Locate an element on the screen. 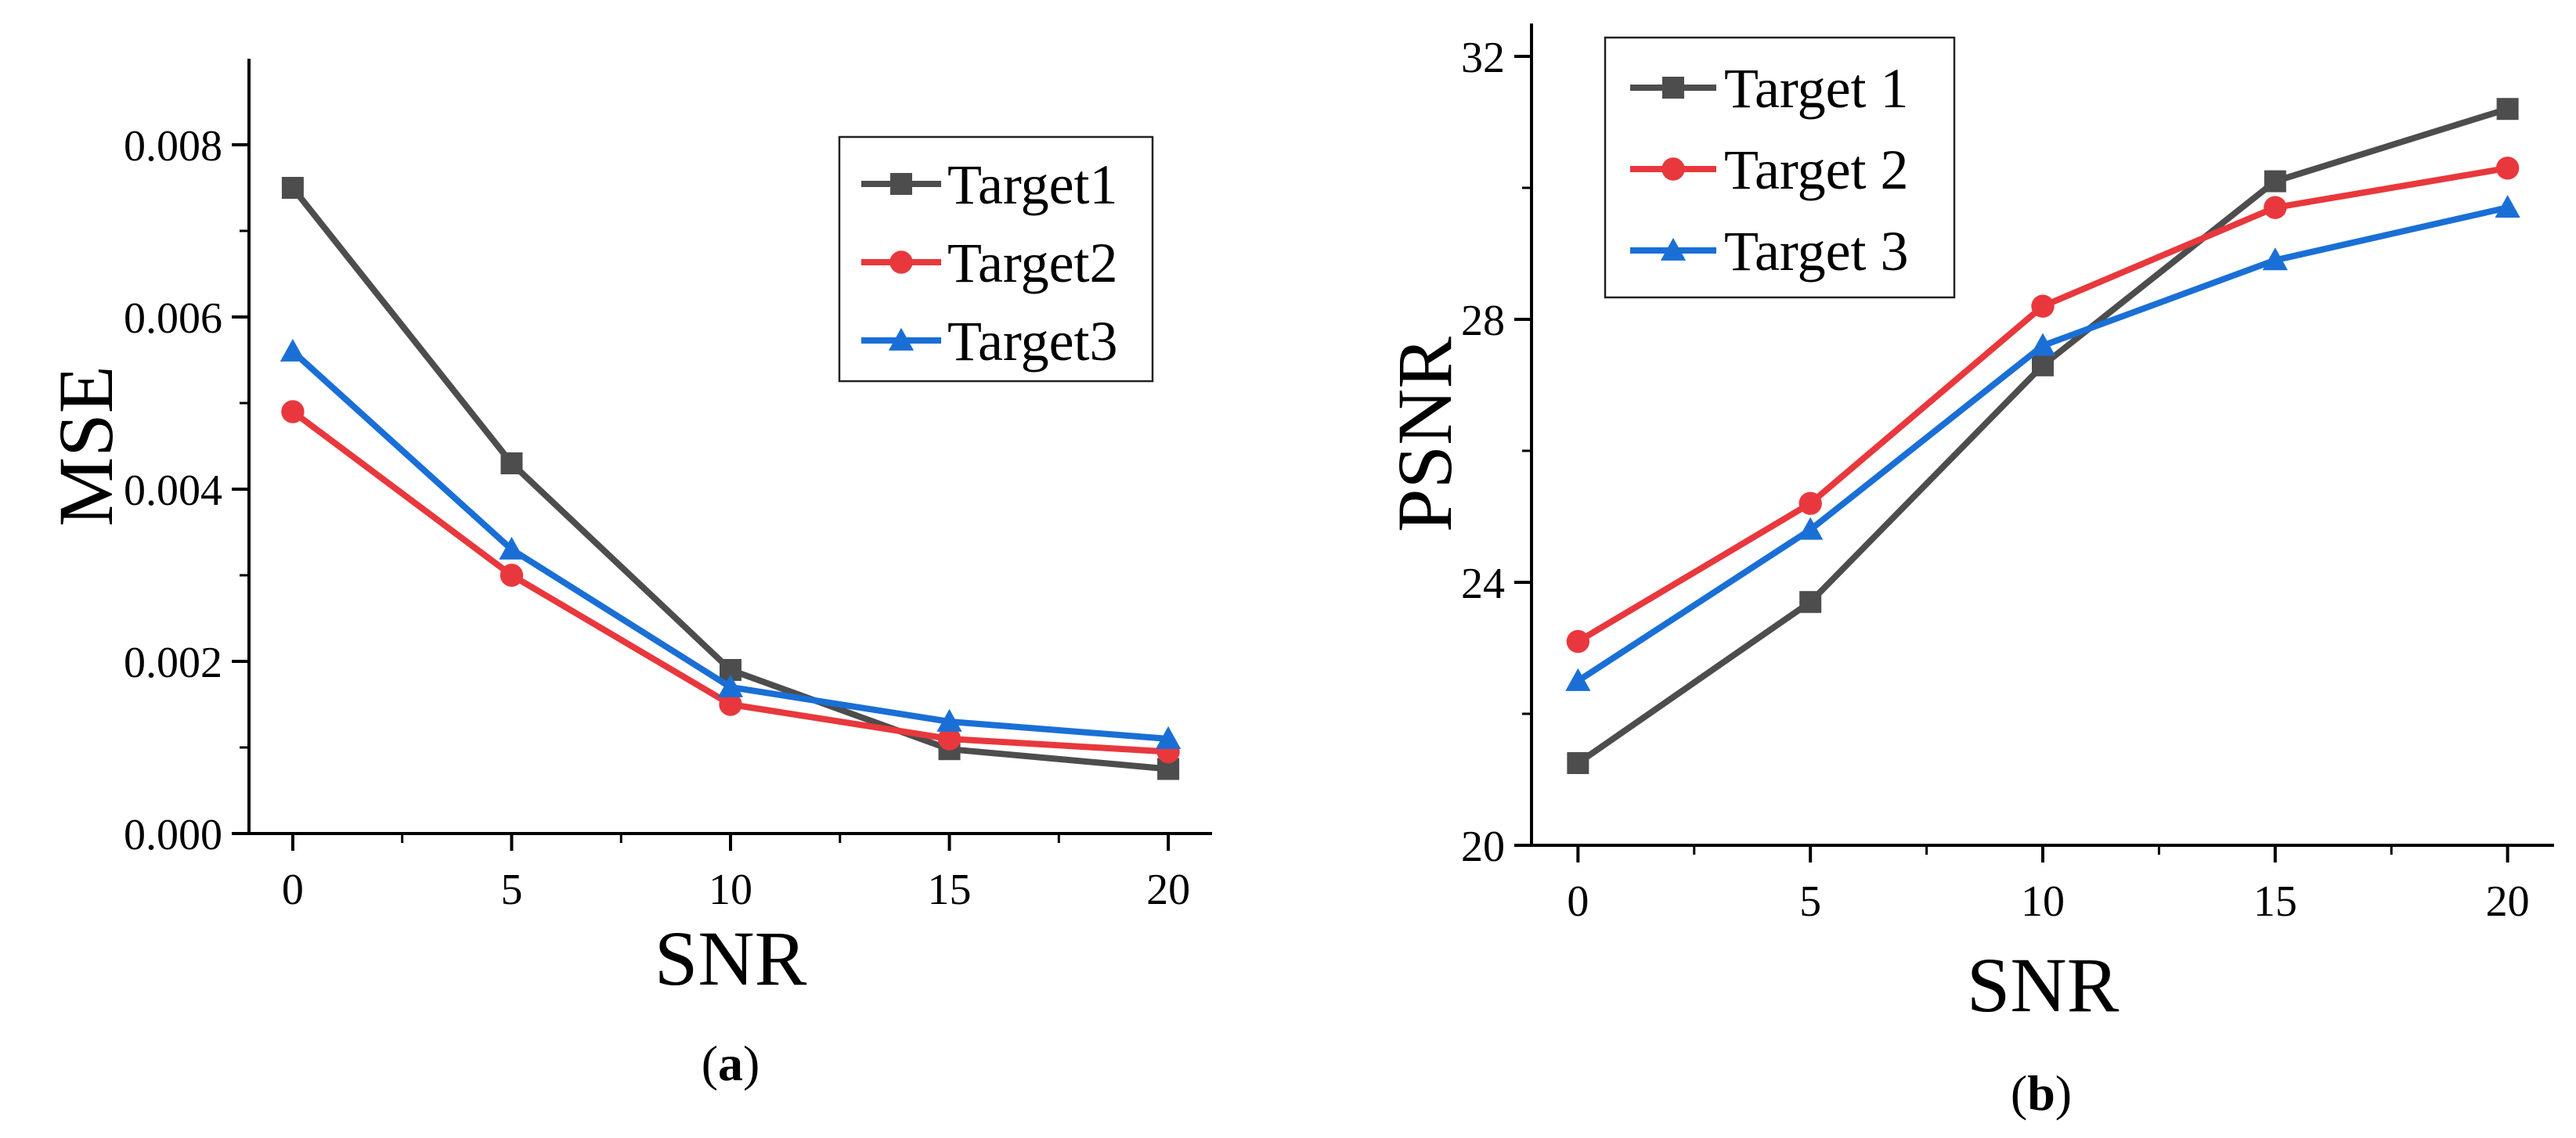  panel-caption: (b) is located at coordinates (2042, 1093).